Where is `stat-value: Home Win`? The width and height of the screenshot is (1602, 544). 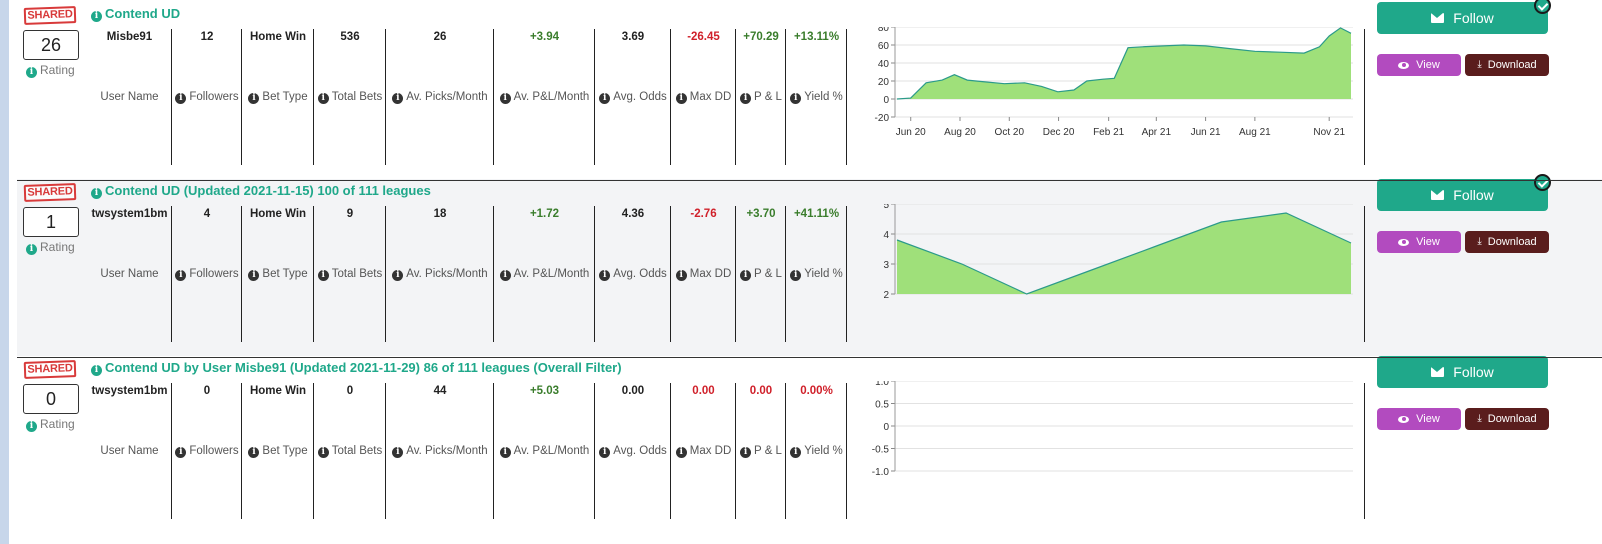
stat-value: Home Win is located at coordinates (278, 214).